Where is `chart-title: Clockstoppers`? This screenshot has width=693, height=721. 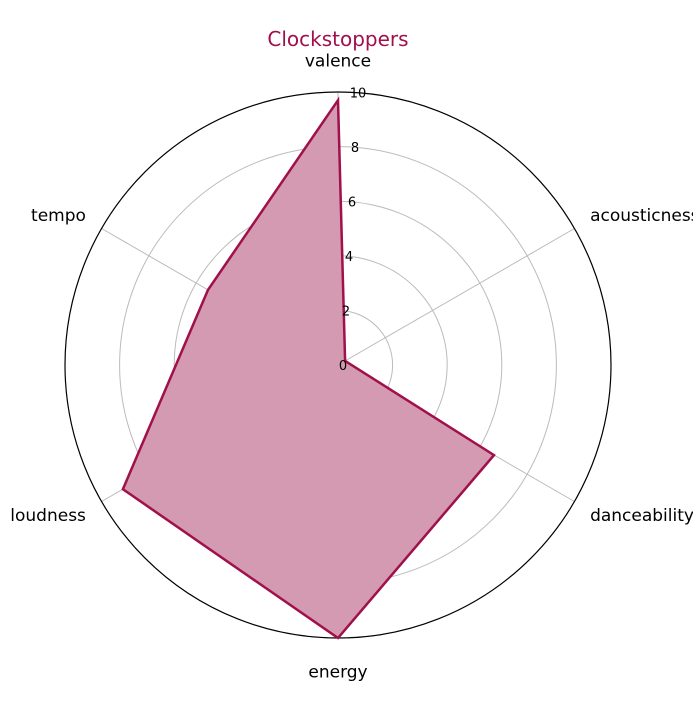
chart-title: Clockstoppers is located at coordinates (337, 39).